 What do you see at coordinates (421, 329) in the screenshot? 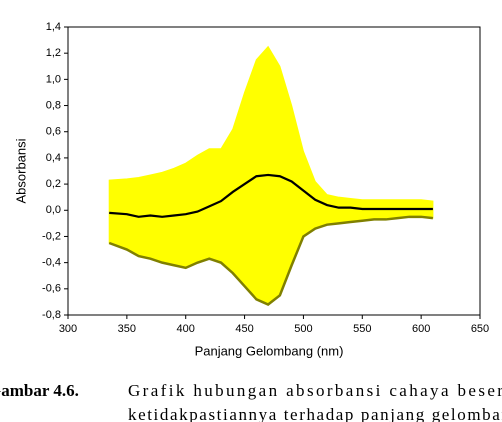
I see `x-tick-label: 600` at bounding box center [421, 329].